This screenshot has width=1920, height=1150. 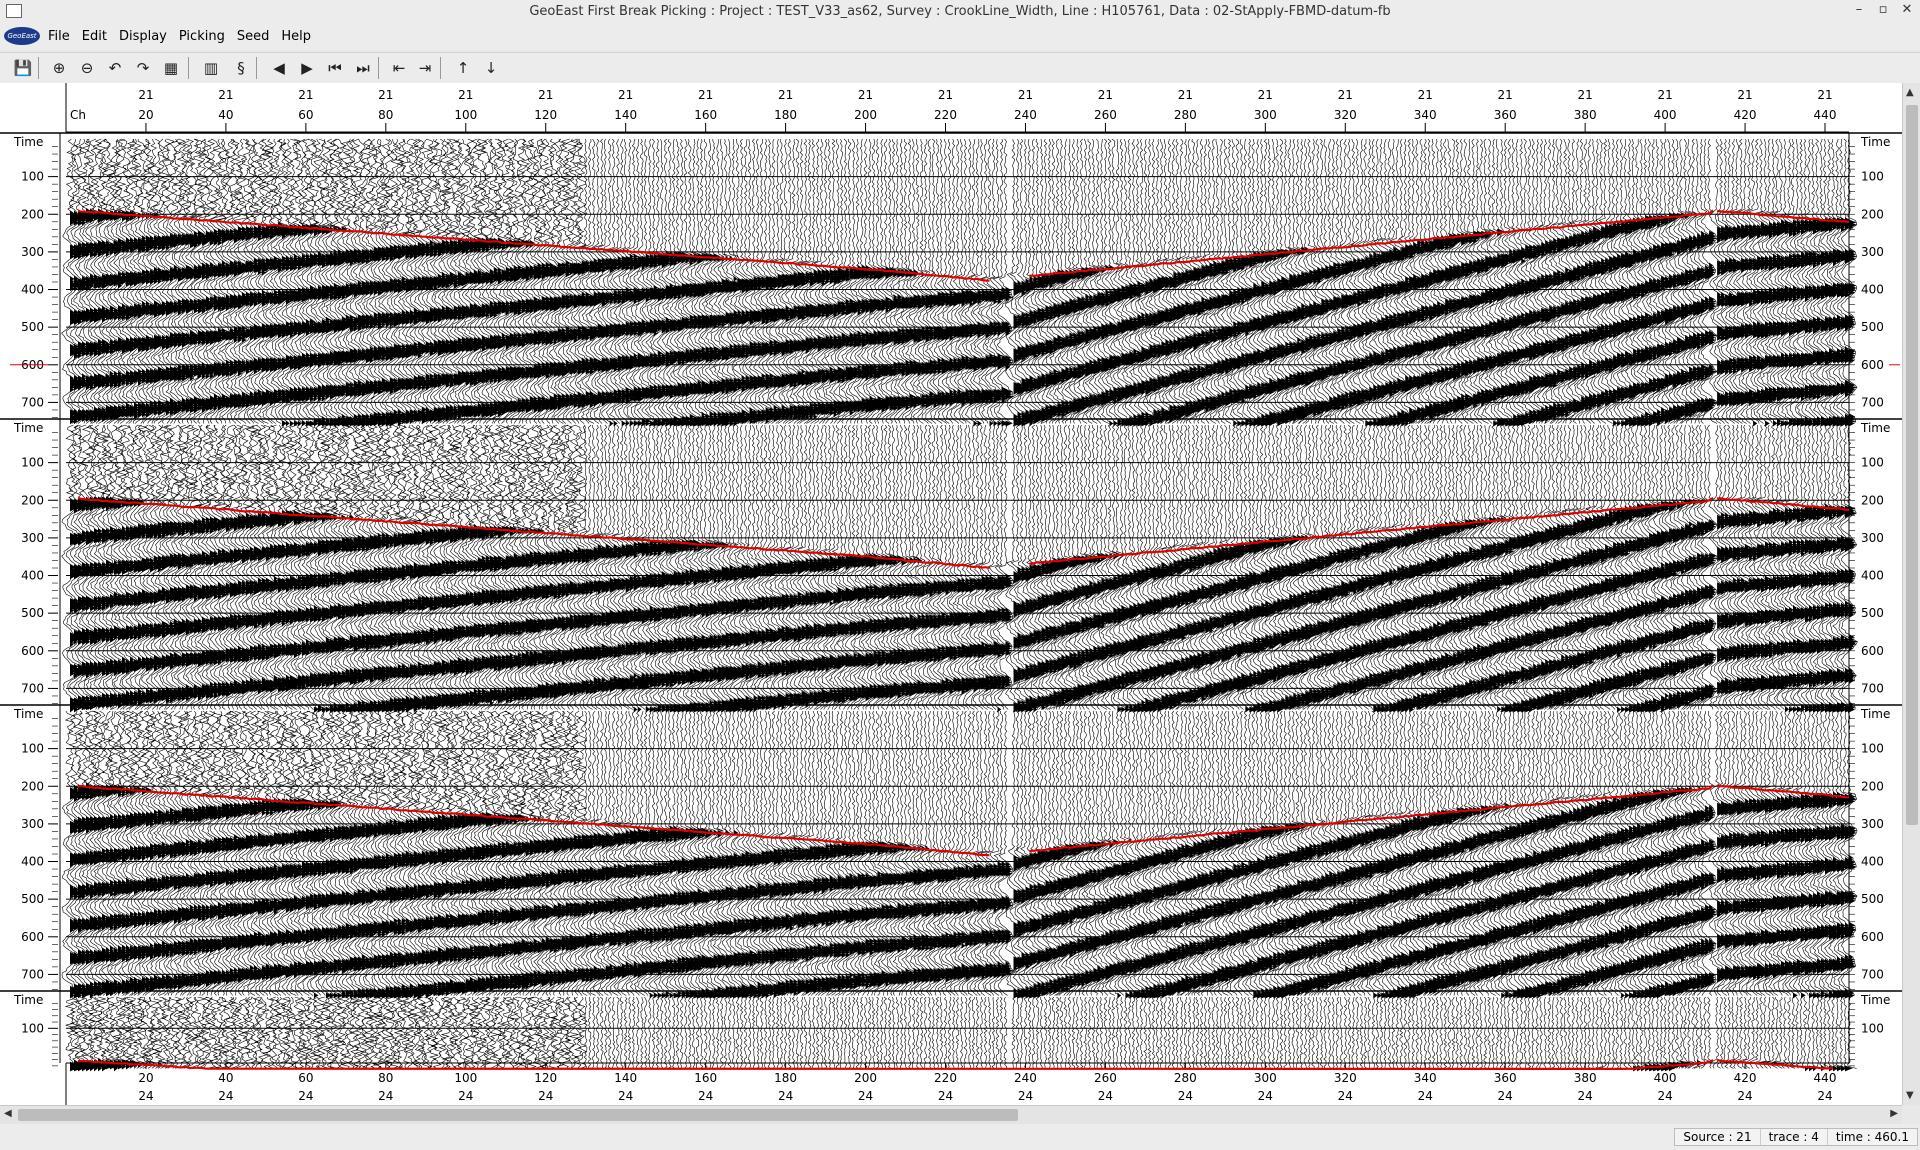 What do you see at coordinates (1910, 1095) in the screenshot?
I see `scroll-down-icon: ▼` at bounding box center [1910, 1095].